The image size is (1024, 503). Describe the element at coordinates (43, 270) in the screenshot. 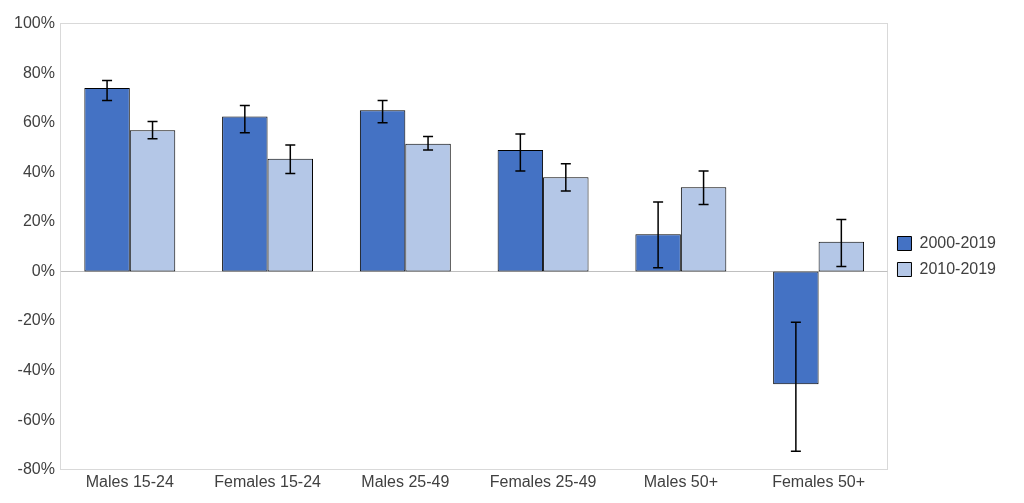

I see `y-tick-label: 0%` at that location.